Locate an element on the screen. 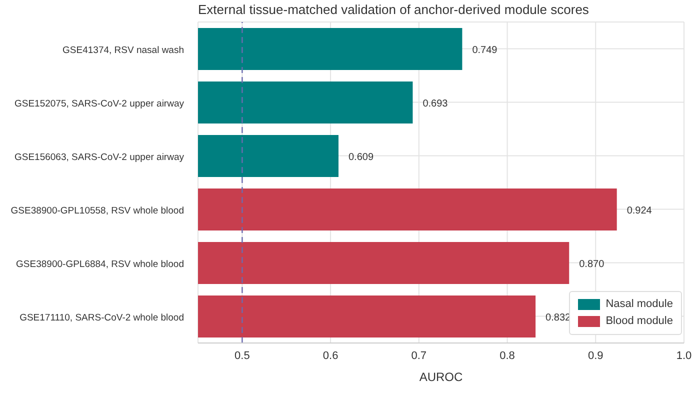 The height and width of the screenshot is (397, 700). x-axis-title: AUROC is located at coordinates (441, 377).